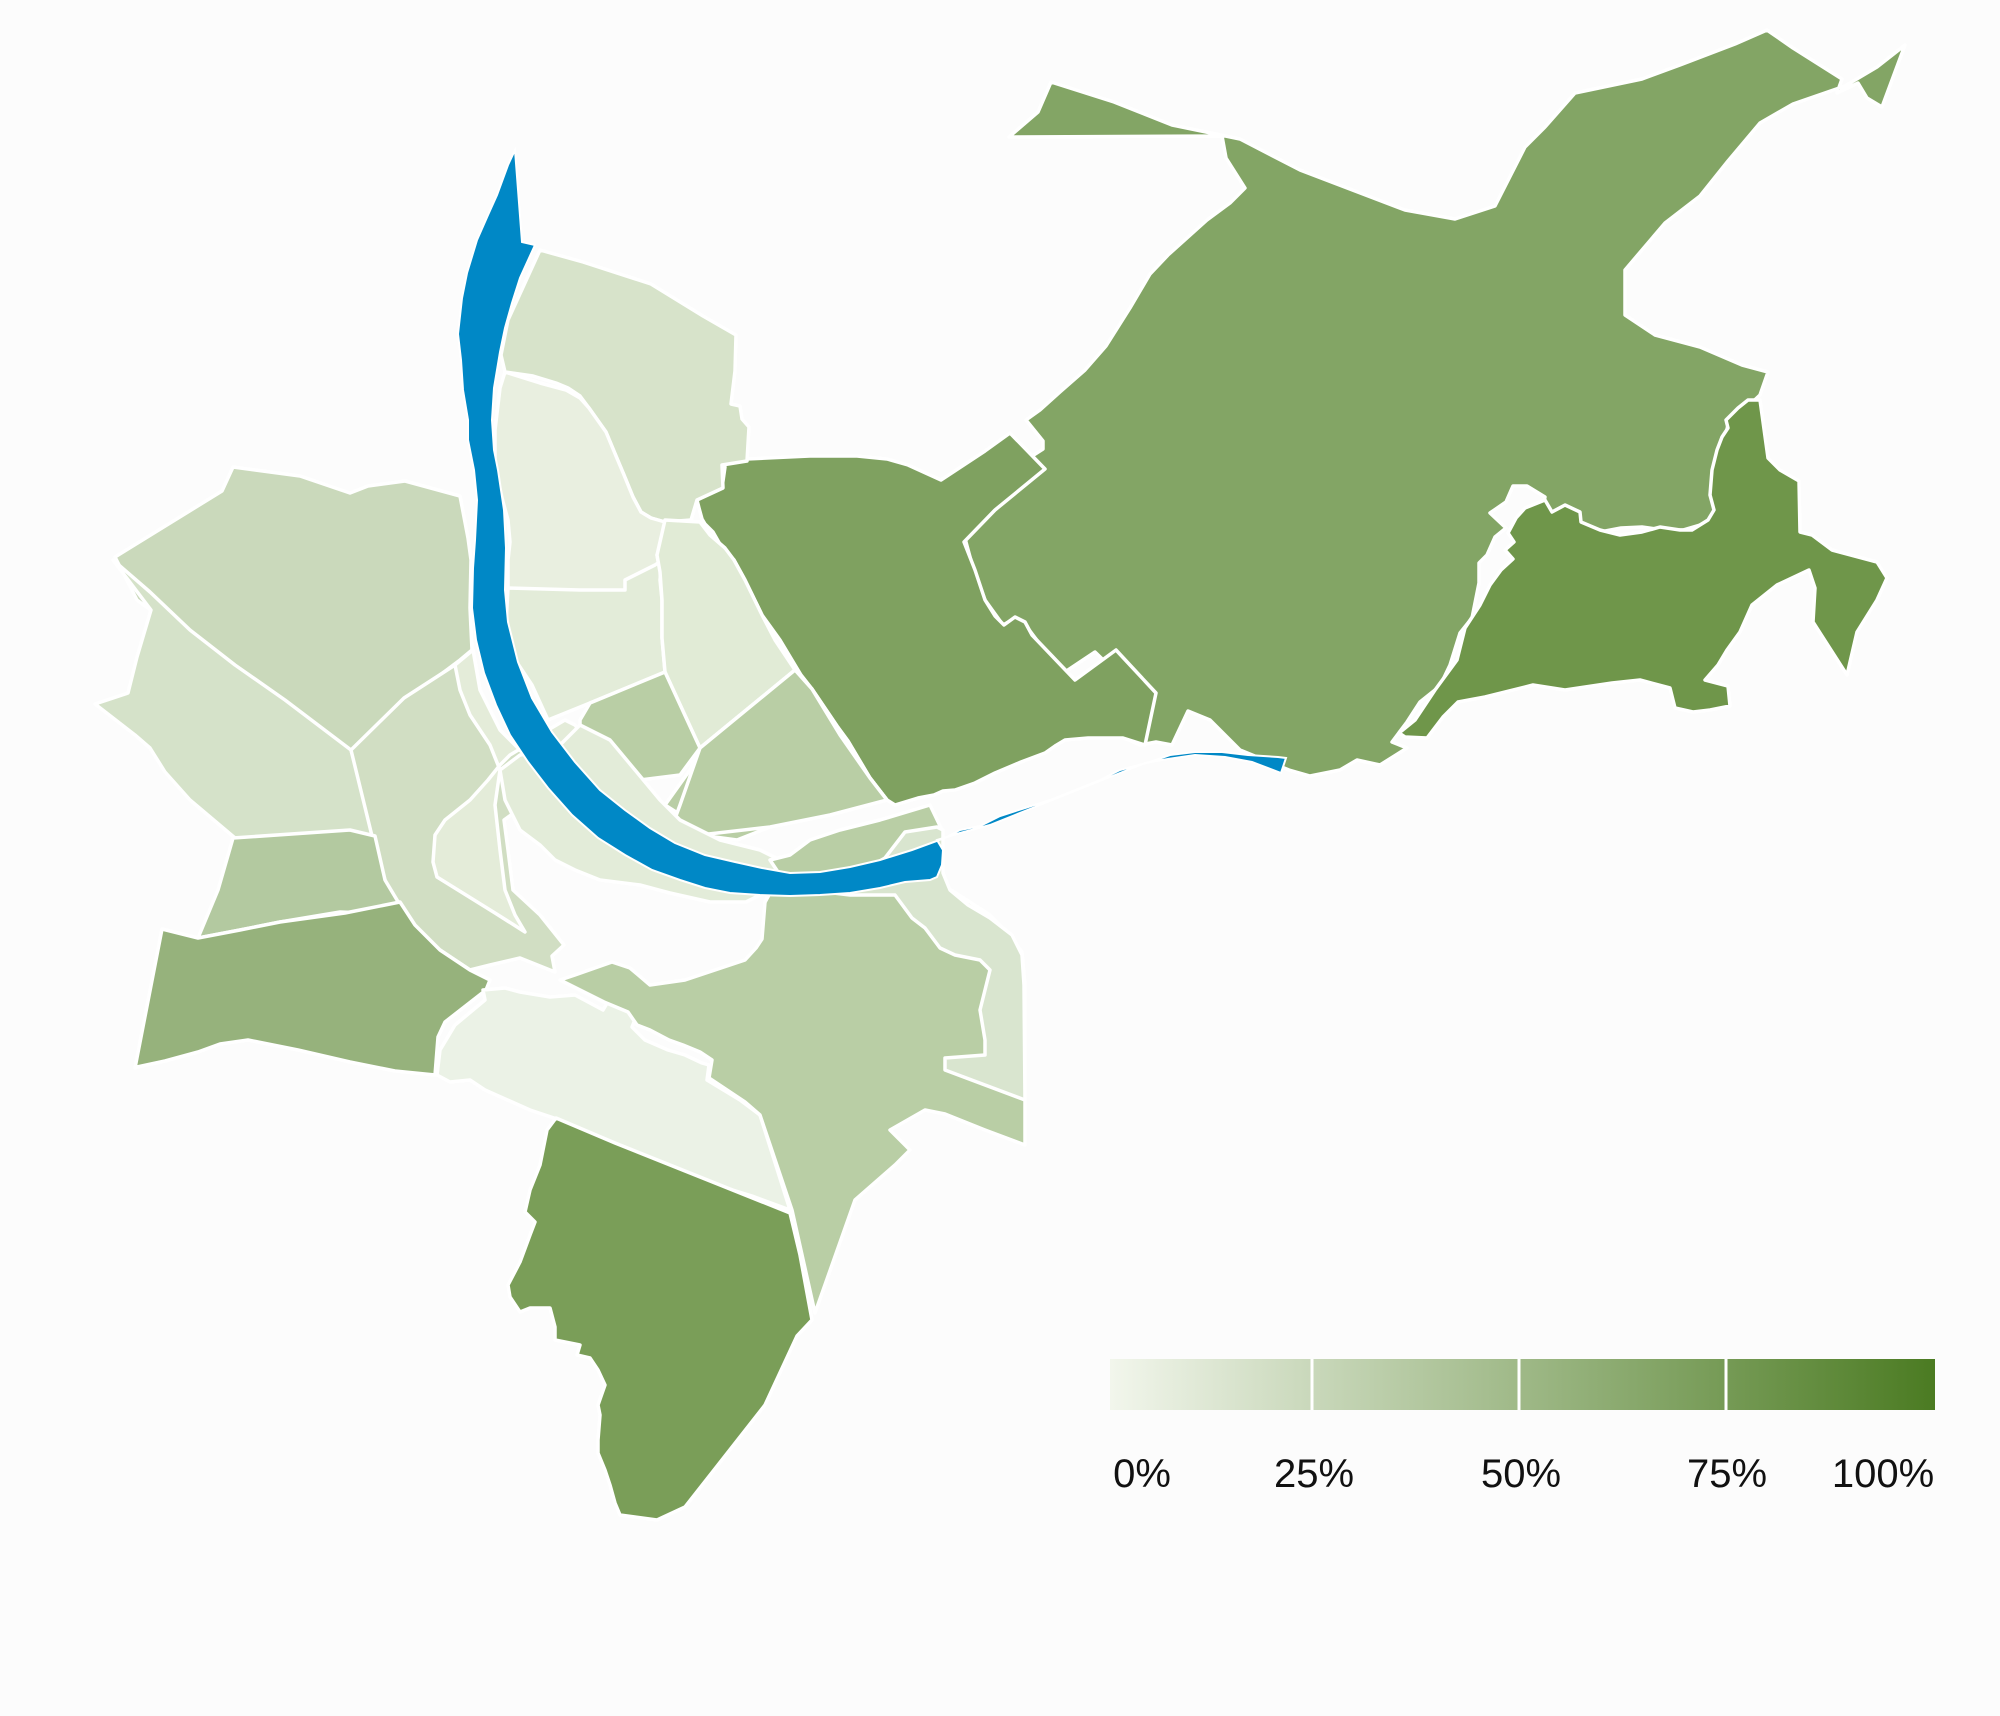 Image resolution: width=2000 pixels, height=1716 pixels. I want to click on region-rosental, so click(726, 634).